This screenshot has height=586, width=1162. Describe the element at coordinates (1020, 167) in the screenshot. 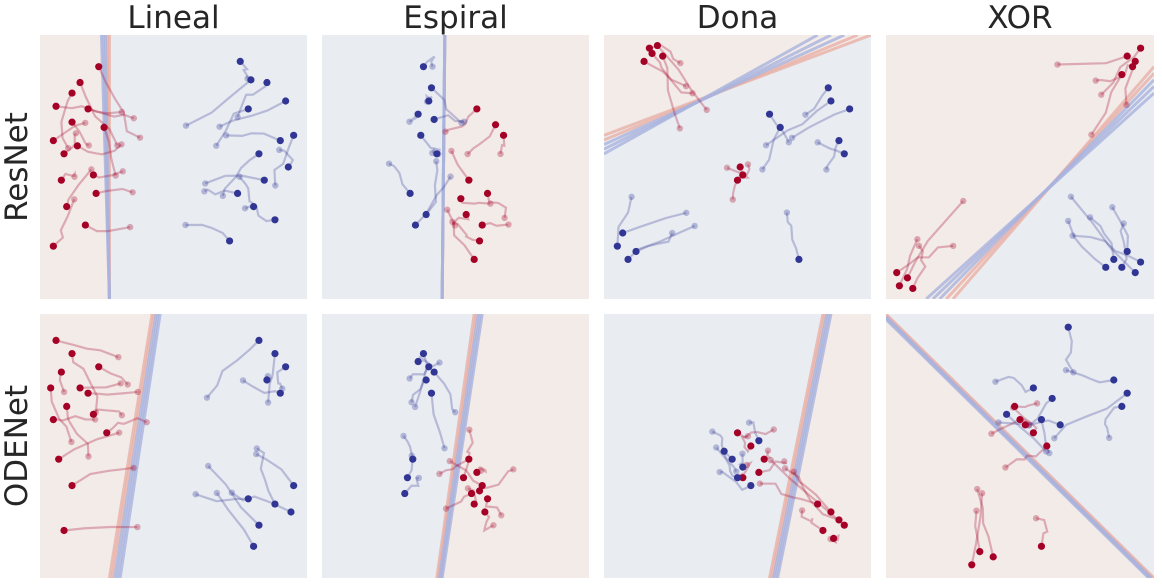

I see `panel-resnet-xor` at that location.